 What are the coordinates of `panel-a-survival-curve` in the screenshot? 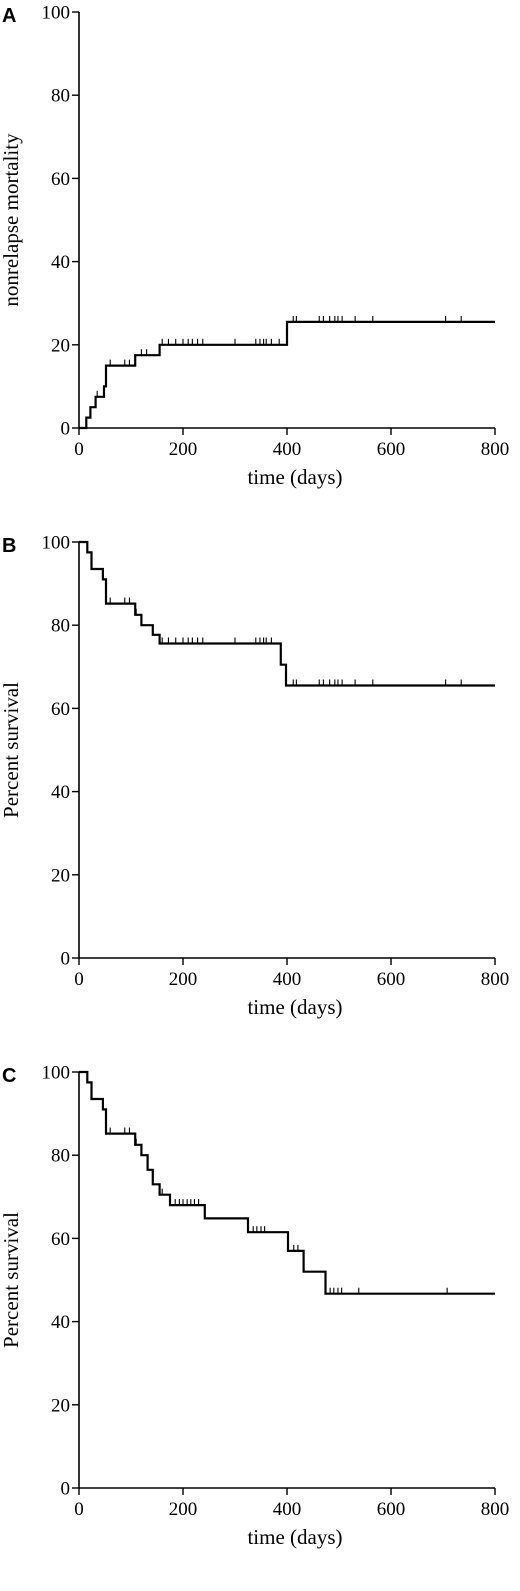 It's located at (287, 375).